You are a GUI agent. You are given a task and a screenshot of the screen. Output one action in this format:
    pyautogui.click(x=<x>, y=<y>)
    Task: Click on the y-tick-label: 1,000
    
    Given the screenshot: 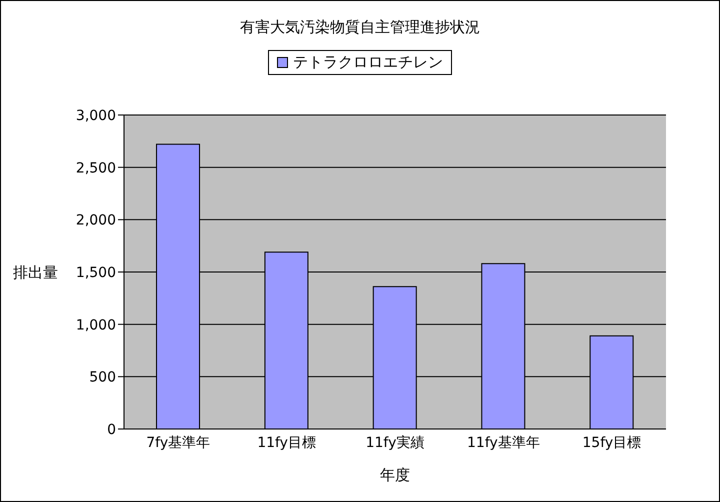 What is the action you would take?
    pyautogui.click(x=96, y=325)
    